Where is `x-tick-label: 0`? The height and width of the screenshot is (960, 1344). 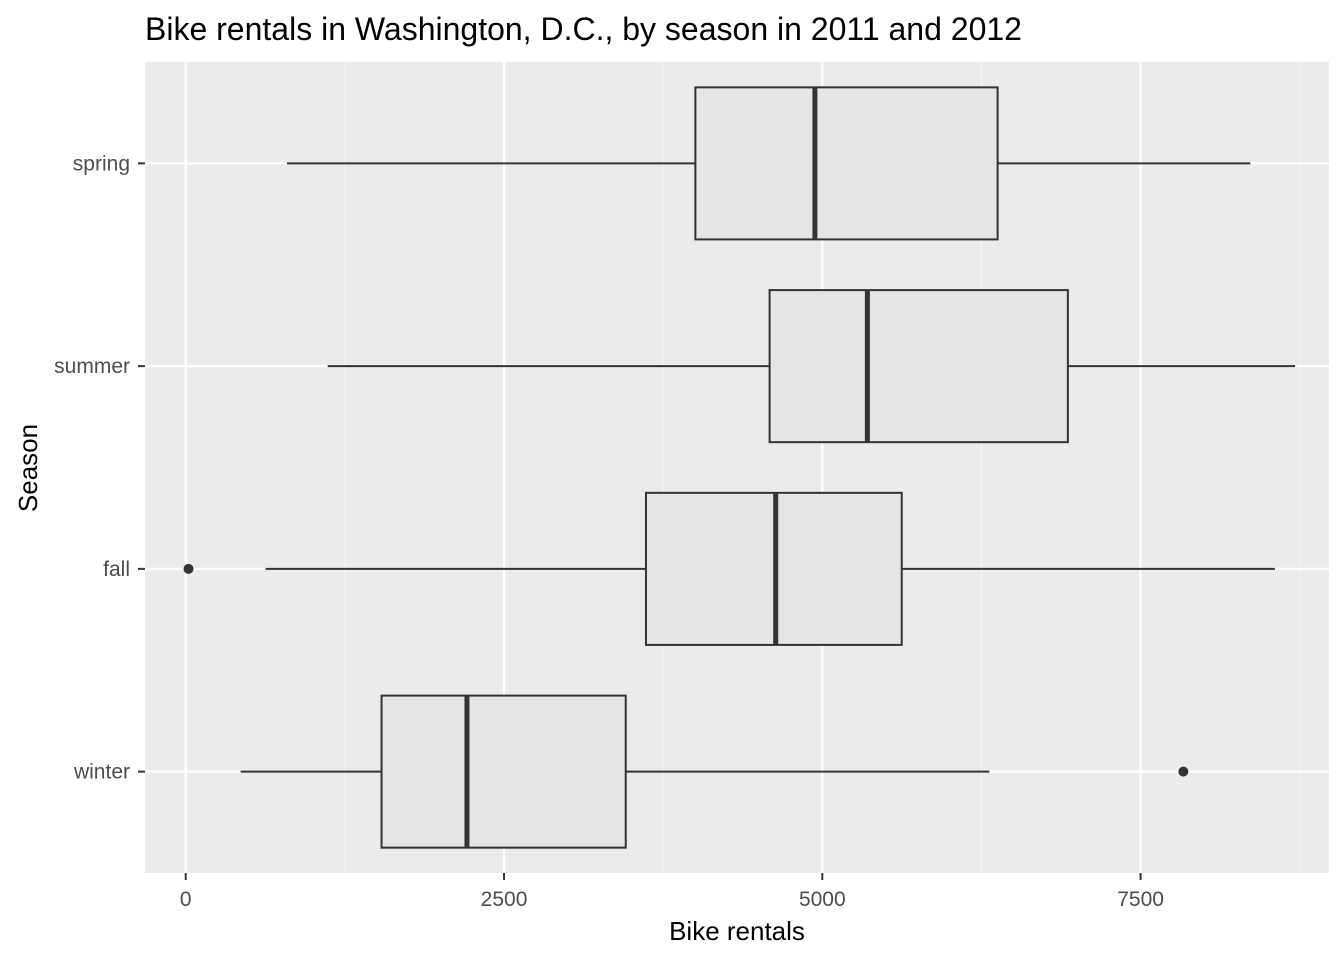 x-tick-label: 0 is located at coordinates (186, 899).